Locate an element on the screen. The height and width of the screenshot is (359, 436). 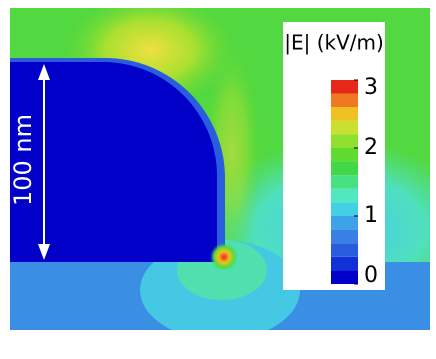
scale-label: 100 nm is located at coordinates (23, 160).